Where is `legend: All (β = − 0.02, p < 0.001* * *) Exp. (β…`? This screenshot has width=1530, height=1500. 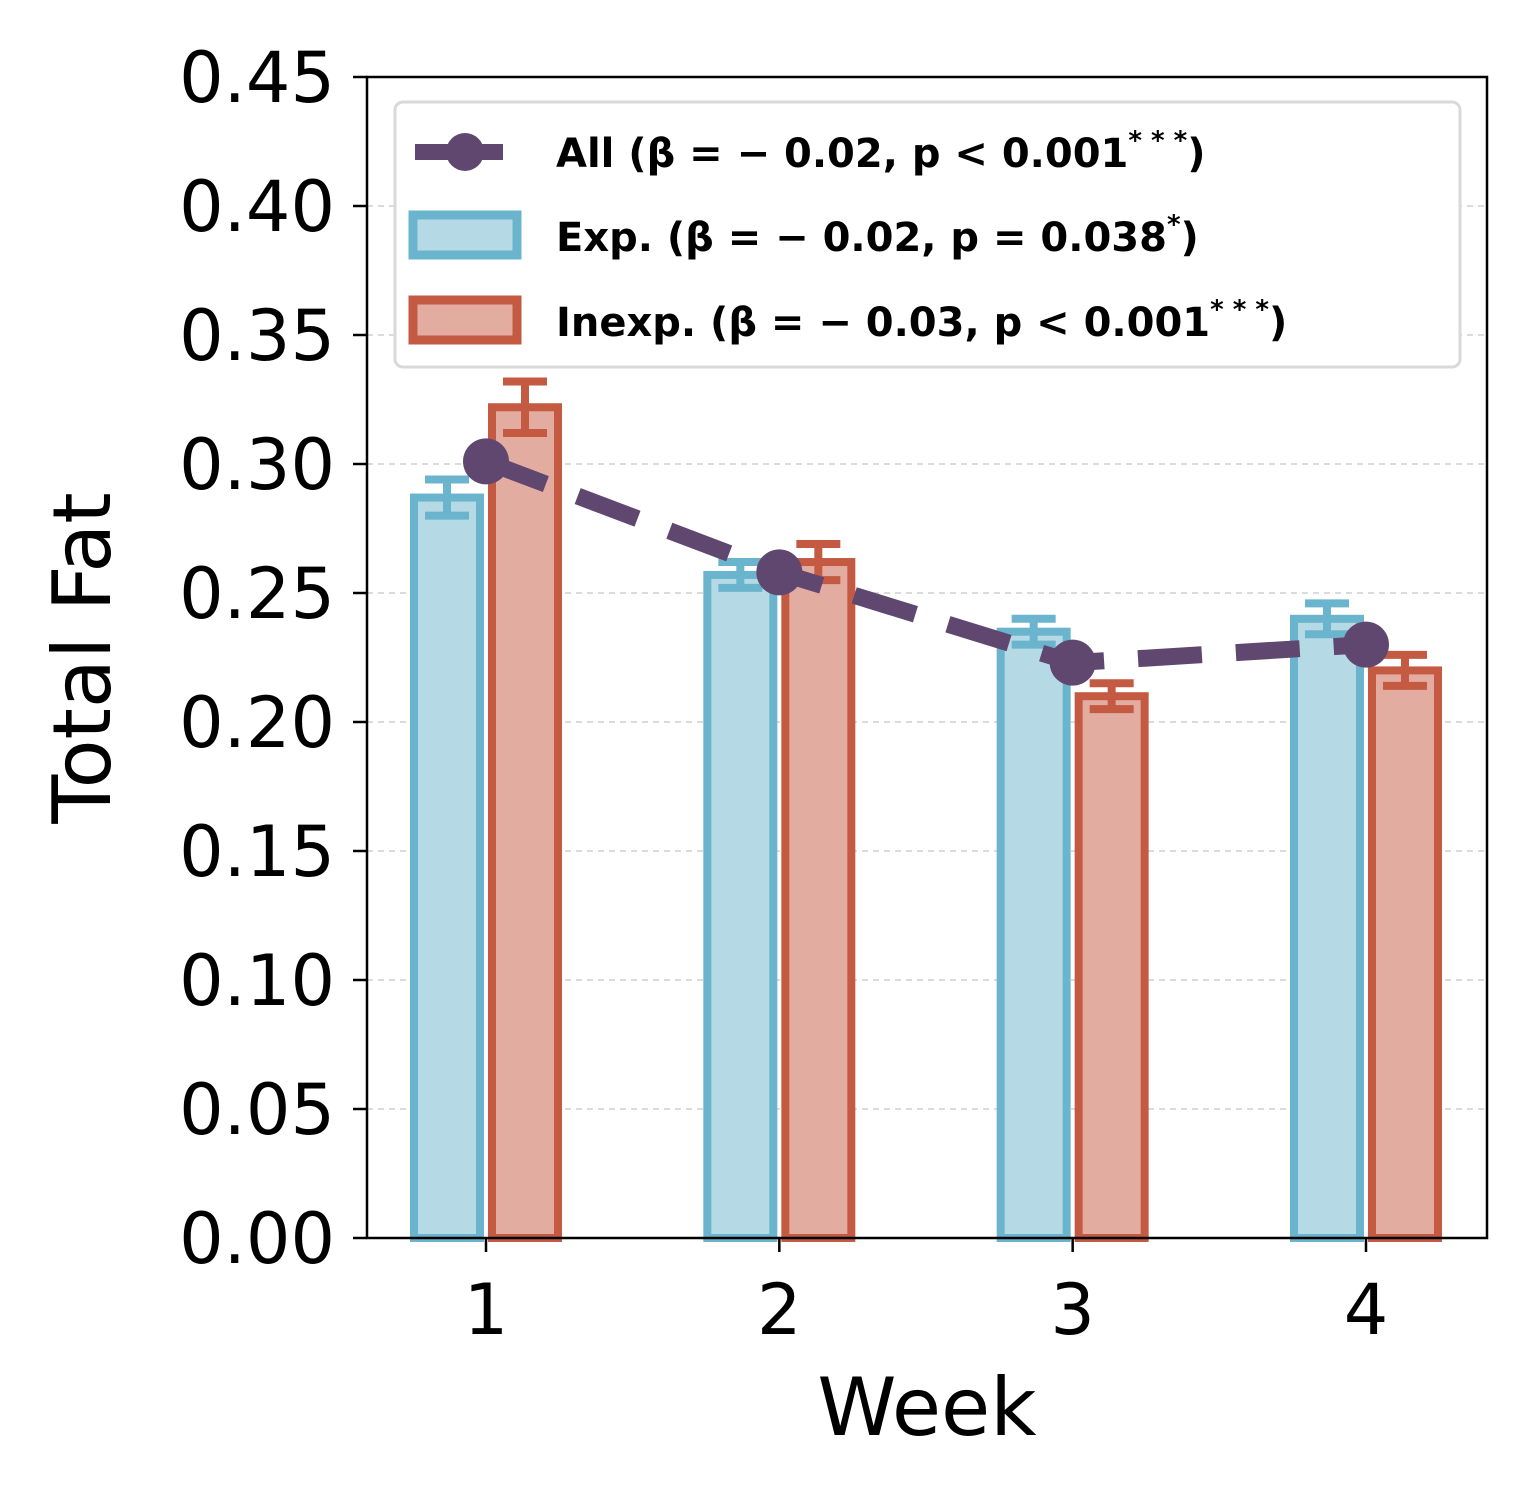 legend: All (β = − 0.02, p < 0.001* * *) Exp. (β… is located at coordinates (927, 234).